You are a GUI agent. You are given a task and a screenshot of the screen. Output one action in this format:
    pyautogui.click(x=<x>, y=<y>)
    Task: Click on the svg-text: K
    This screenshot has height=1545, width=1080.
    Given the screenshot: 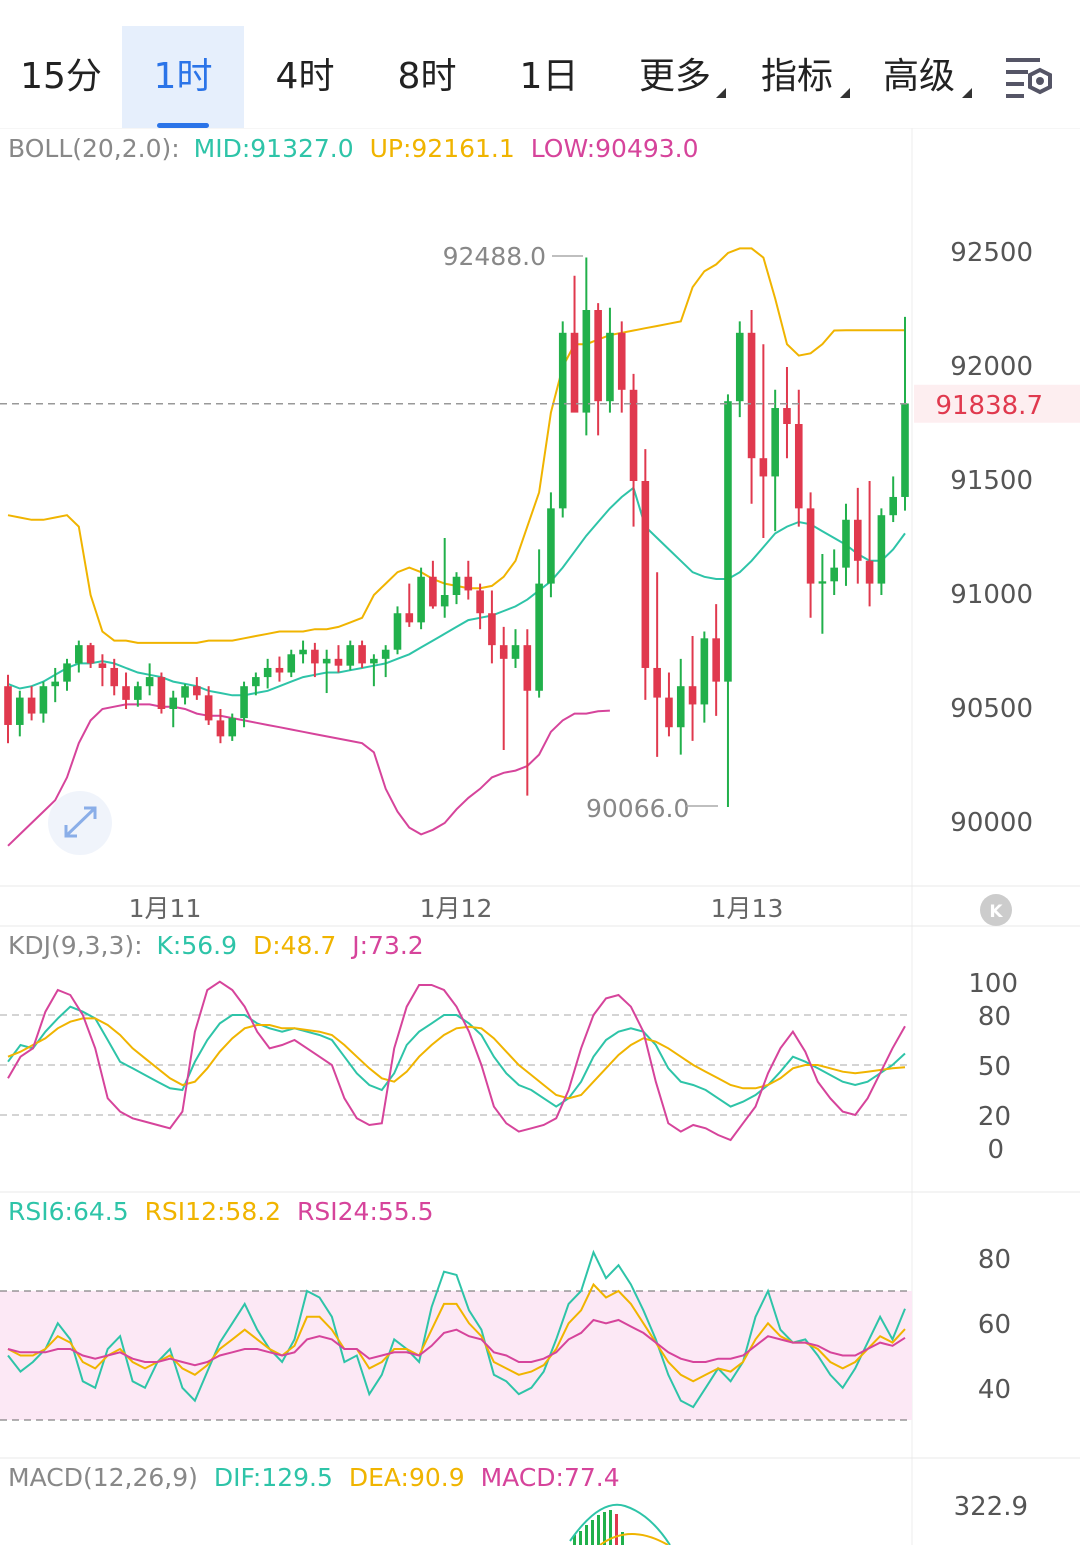 What is the action you would take?
    pyautogui.click(x=996, y=912)
    